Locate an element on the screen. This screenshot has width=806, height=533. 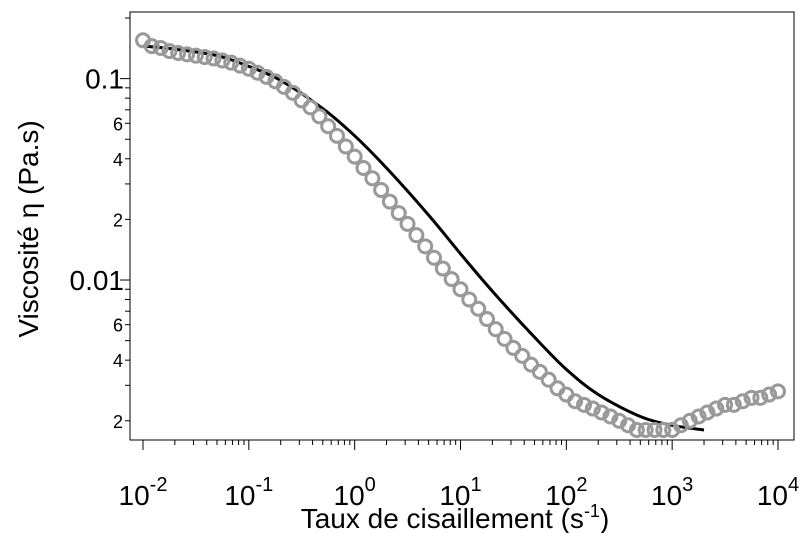
y-axis-title: Viscosité η (Pa.s) is located at coordinates (28, 228).